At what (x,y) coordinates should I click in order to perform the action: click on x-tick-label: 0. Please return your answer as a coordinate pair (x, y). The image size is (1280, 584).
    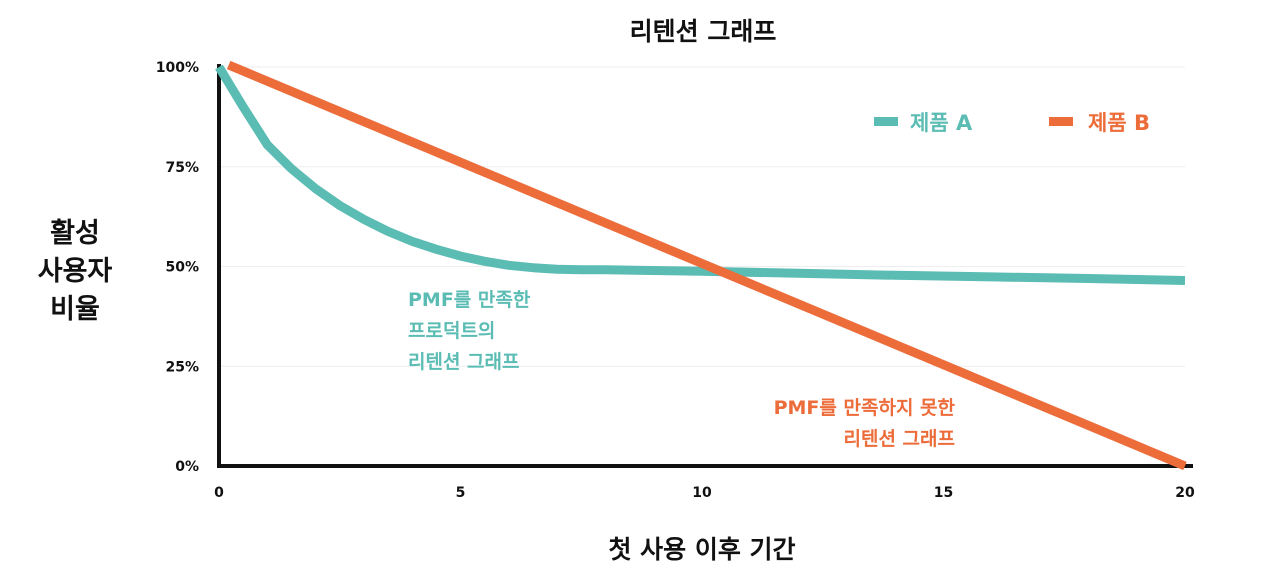
    Looking at the image, I should click on (219, 493).